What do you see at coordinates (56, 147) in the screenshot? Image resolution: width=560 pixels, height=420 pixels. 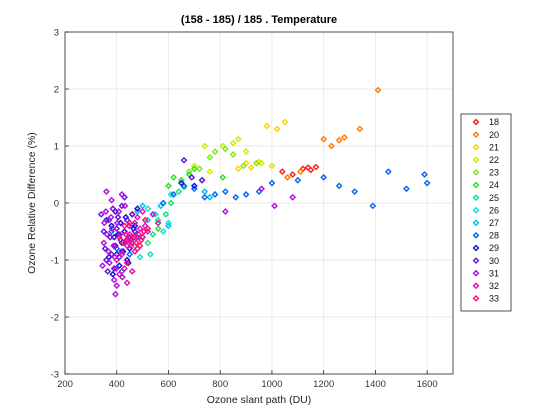 I see `y-tick-label: 1` at bounding box center [56, 147].